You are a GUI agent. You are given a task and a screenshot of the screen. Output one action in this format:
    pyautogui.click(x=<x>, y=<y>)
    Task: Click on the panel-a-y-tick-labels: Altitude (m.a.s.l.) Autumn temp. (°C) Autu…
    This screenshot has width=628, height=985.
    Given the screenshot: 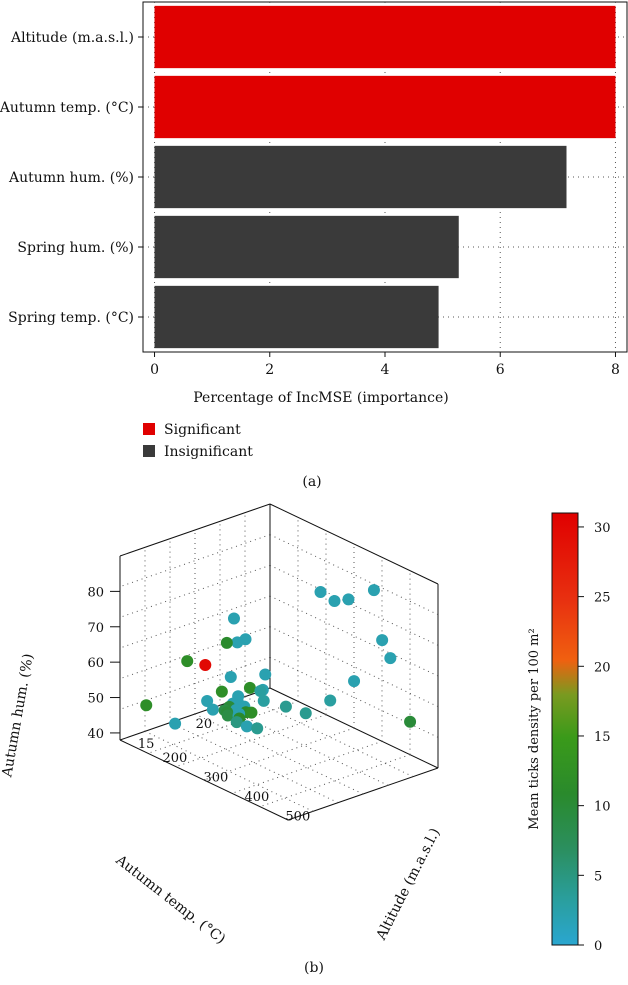 What is the action you would take?
    pyautogui.click(x=71, y=178)
    